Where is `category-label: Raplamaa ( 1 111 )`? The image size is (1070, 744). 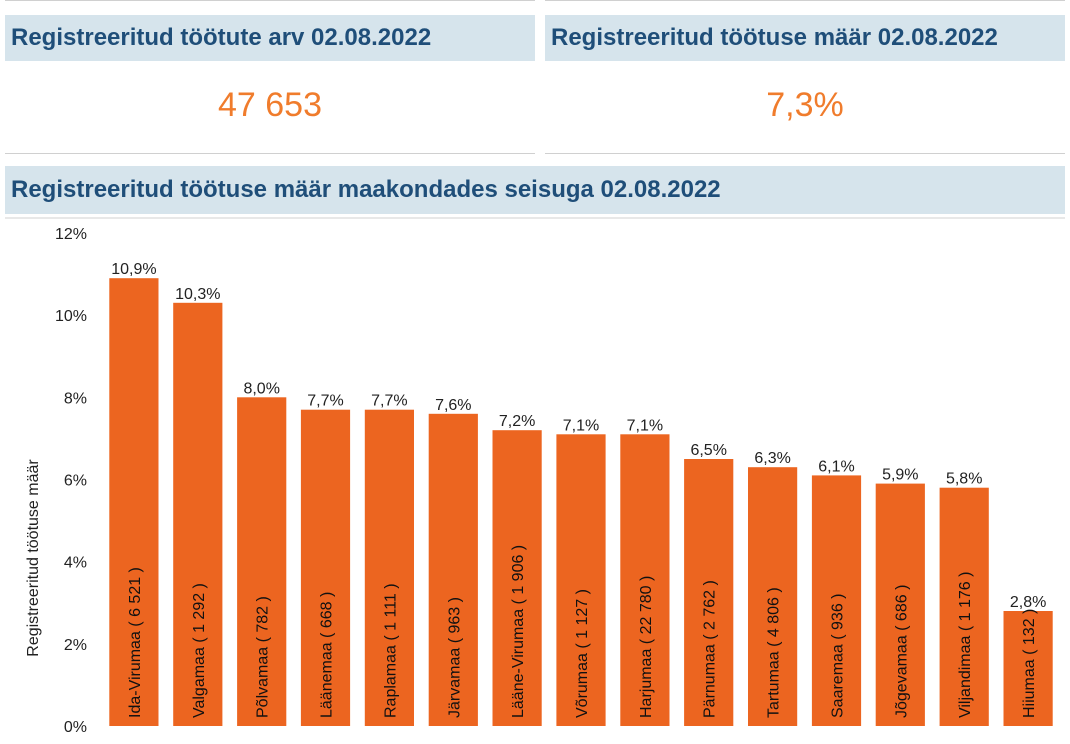 category-label: Raplamaa ( 1 111 ) is located at coordinates (390, 650).